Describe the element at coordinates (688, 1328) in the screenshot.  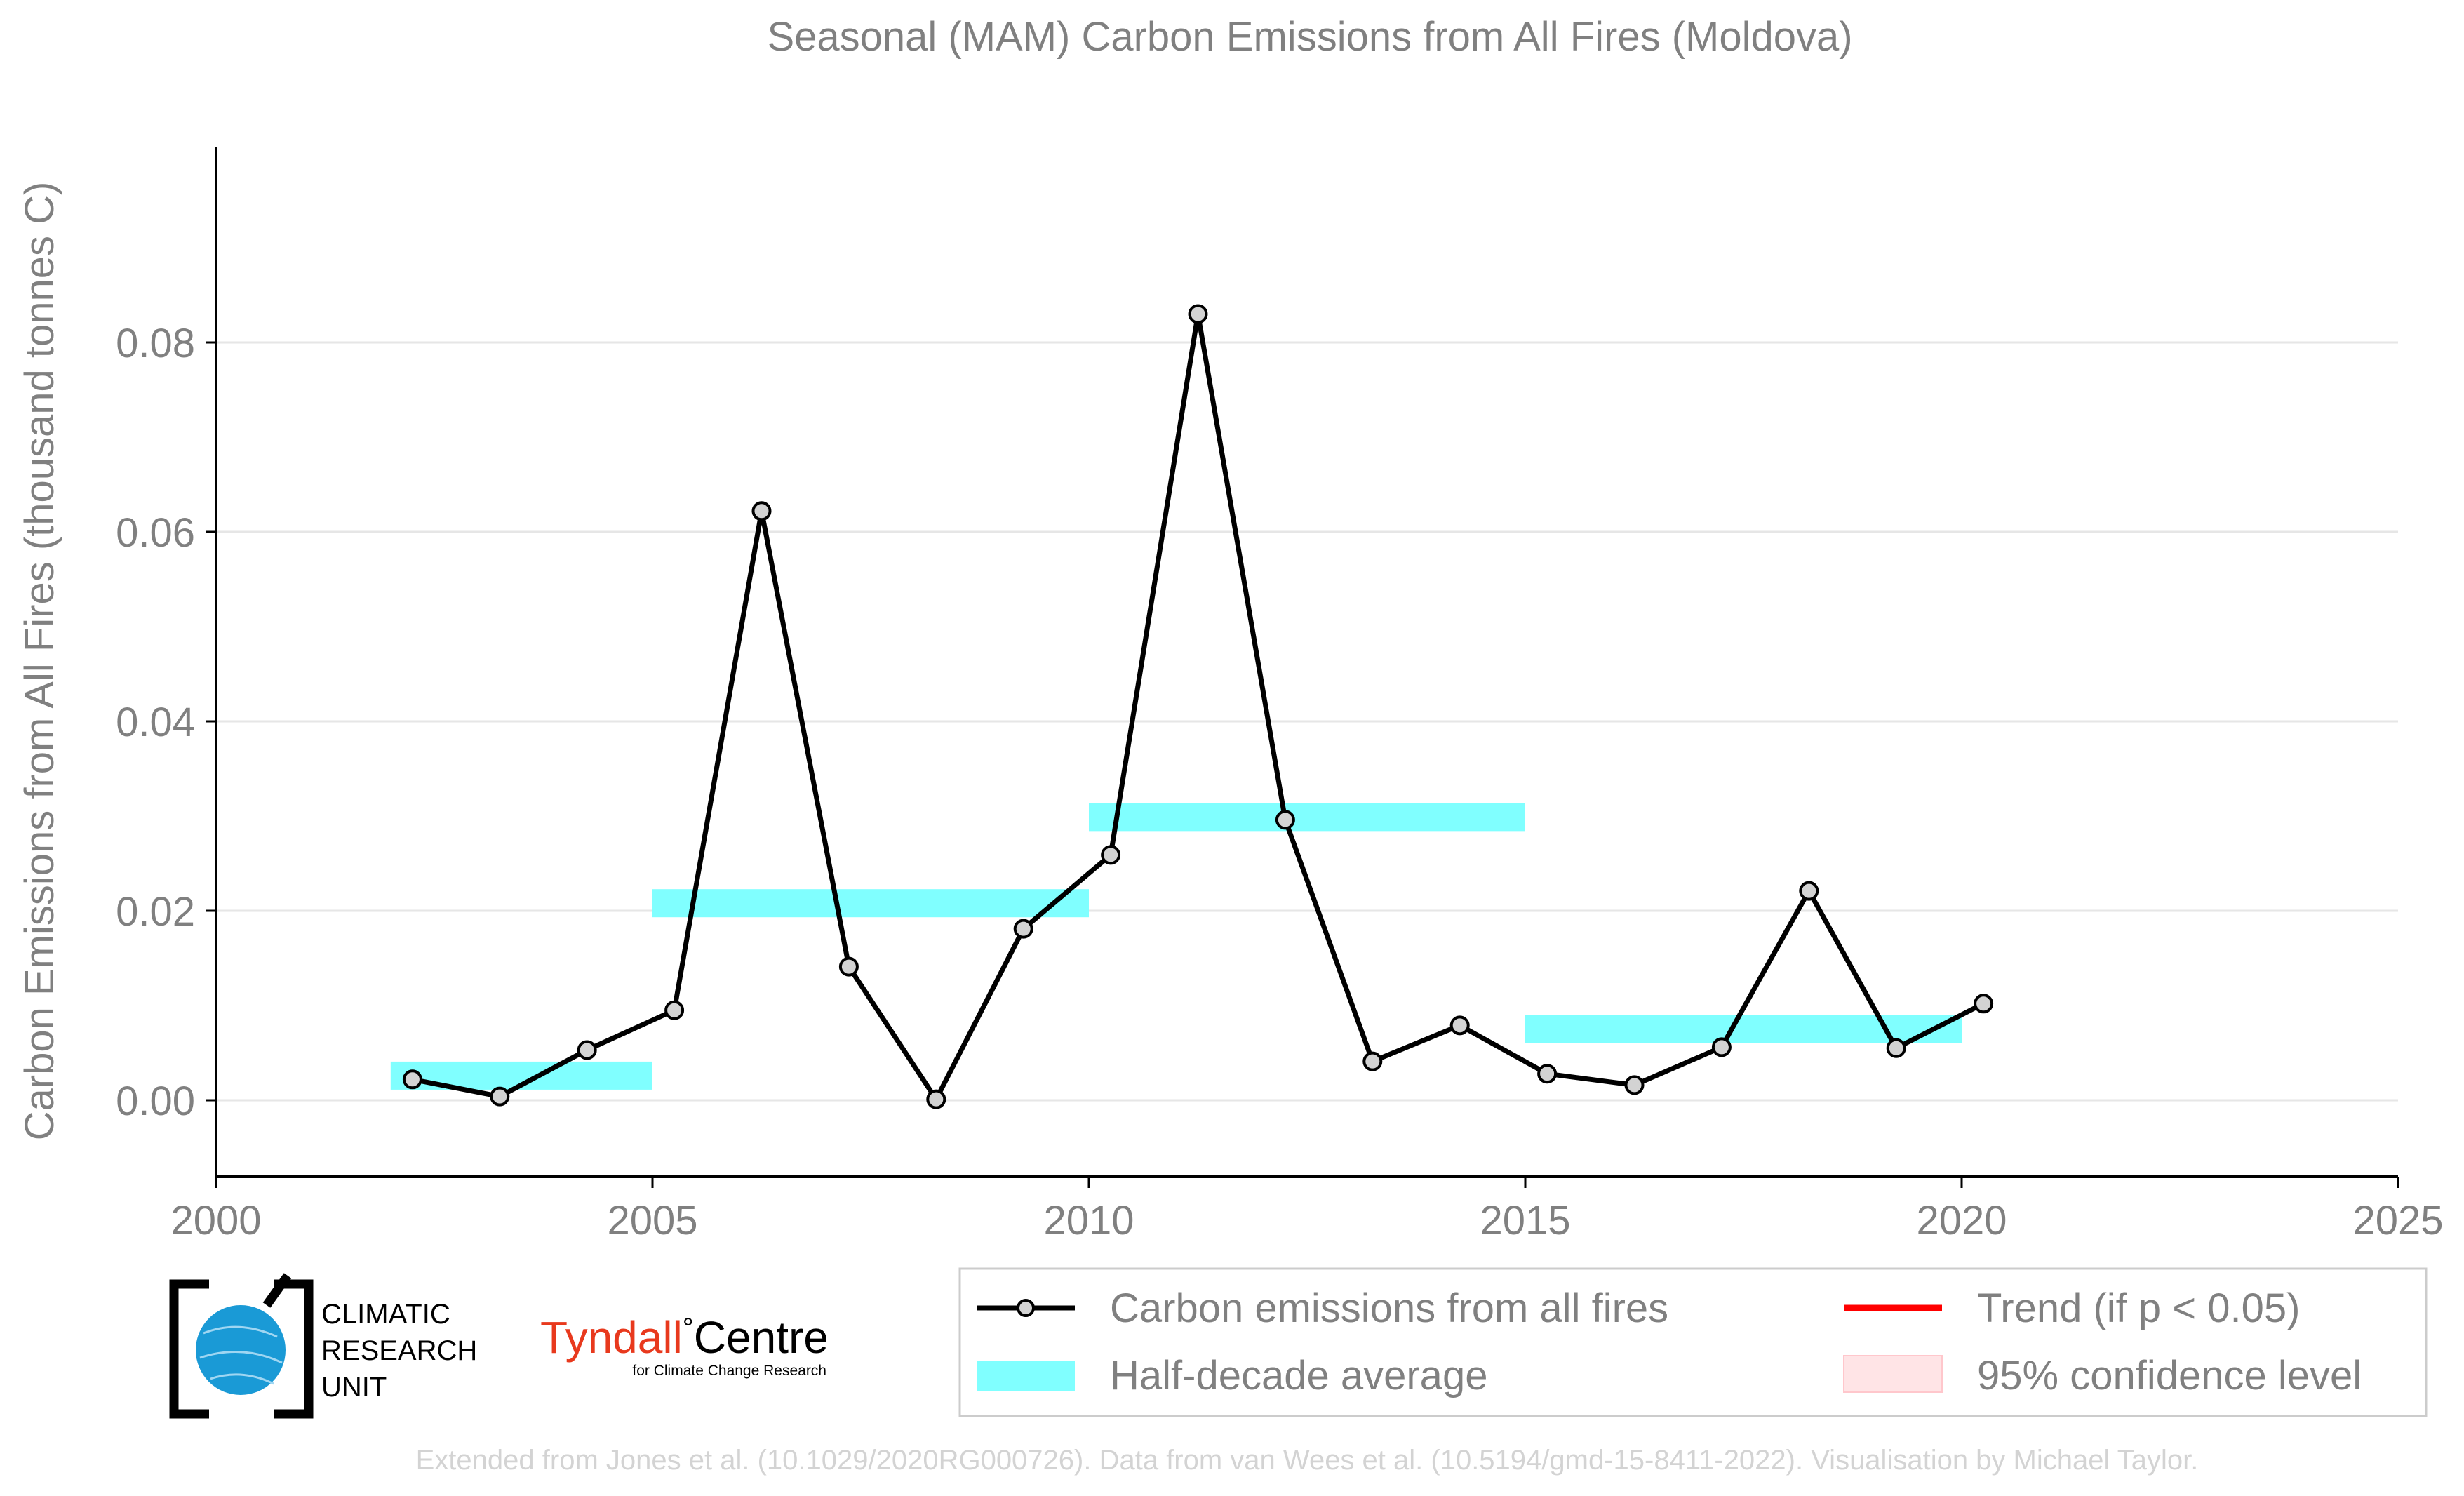
I see `tyndall-degree: °` at that location.